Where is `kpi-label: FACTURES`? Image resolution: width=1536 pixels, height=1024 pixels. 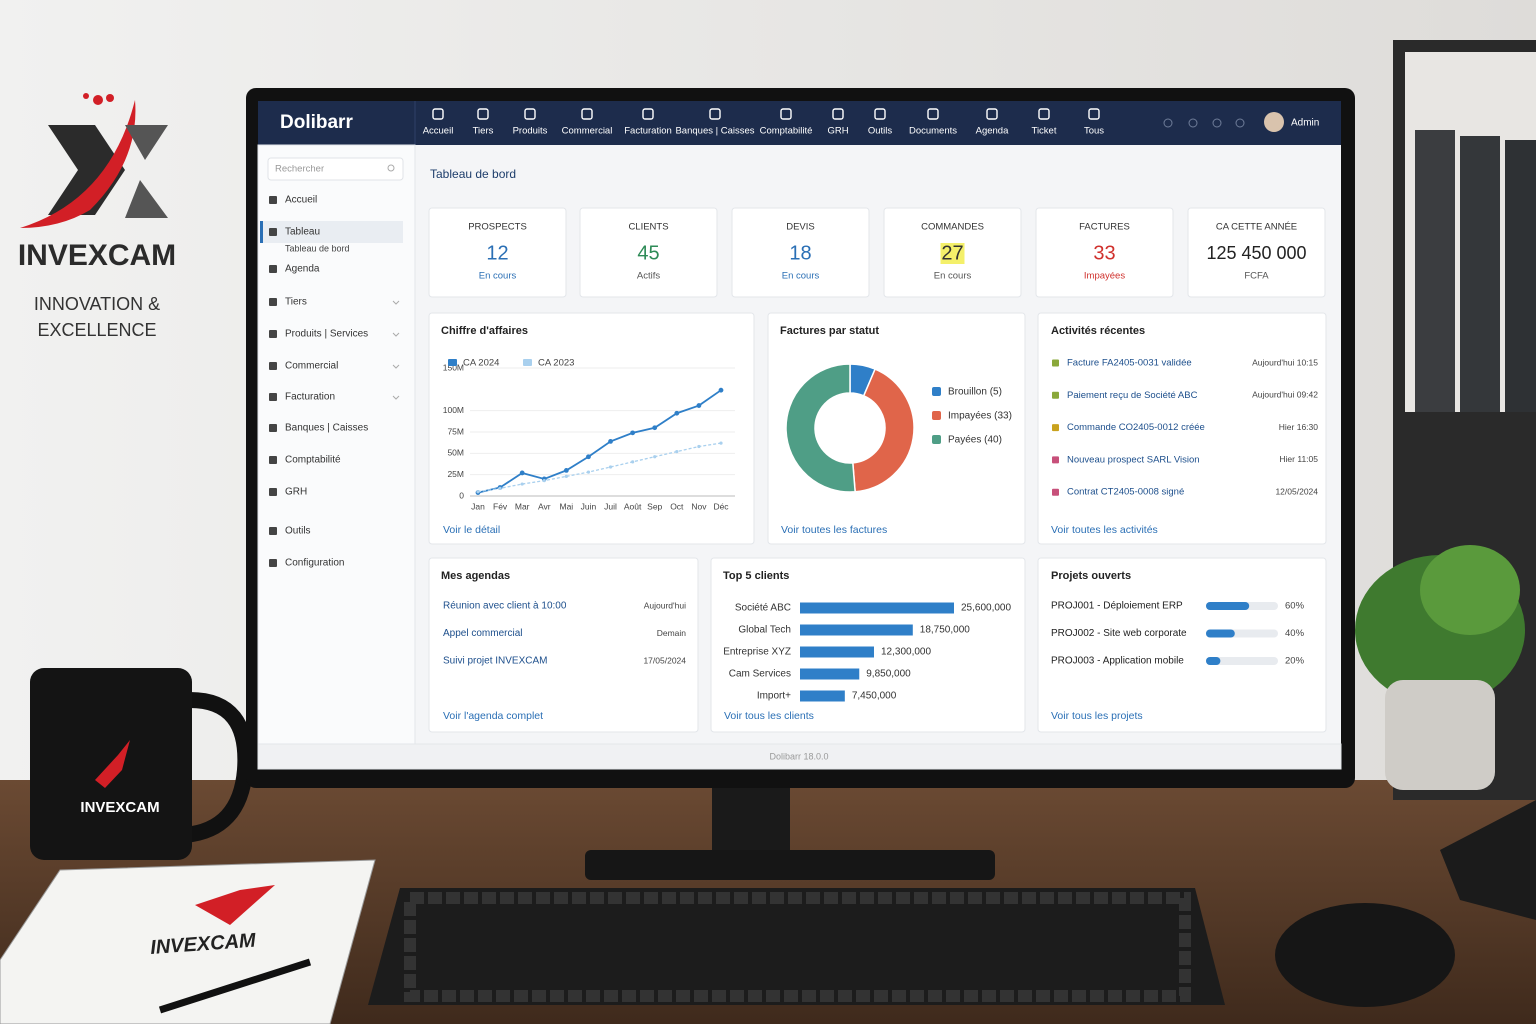
kpi-label: FACTURES is located at coordinates (1104, 227).